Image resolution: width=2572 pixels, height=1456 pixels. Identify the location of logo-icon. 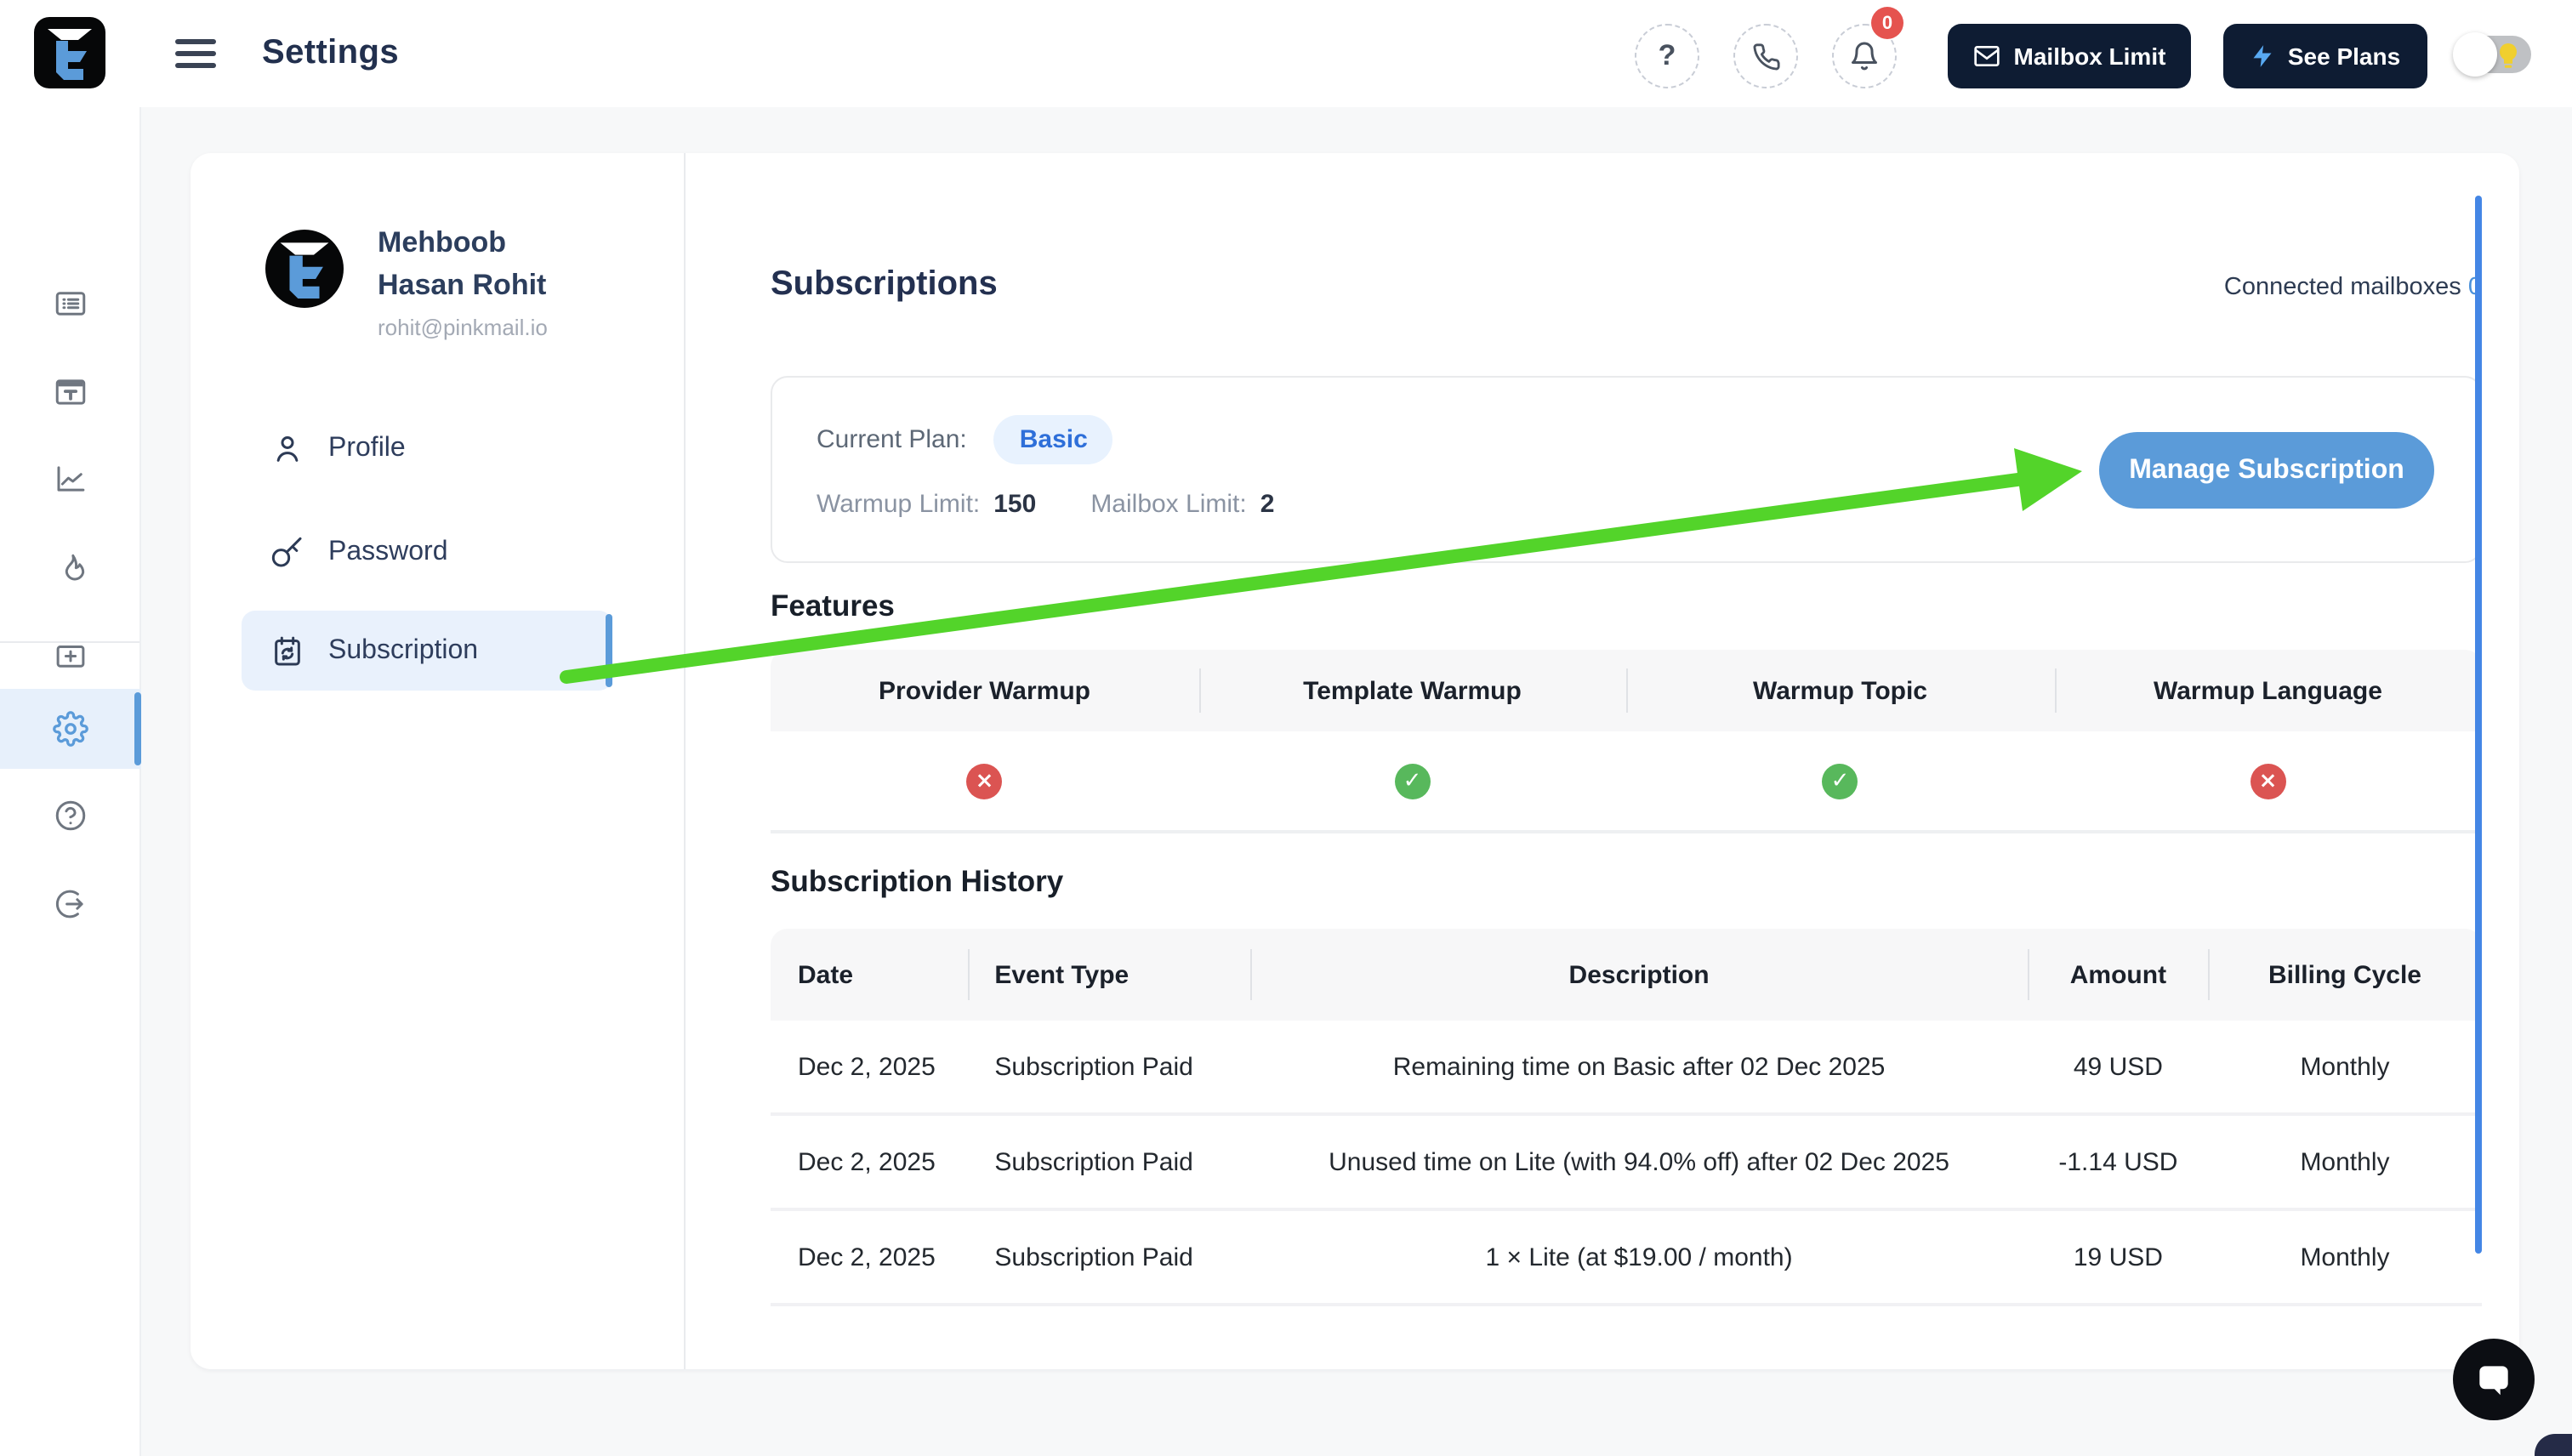
(70, 55).